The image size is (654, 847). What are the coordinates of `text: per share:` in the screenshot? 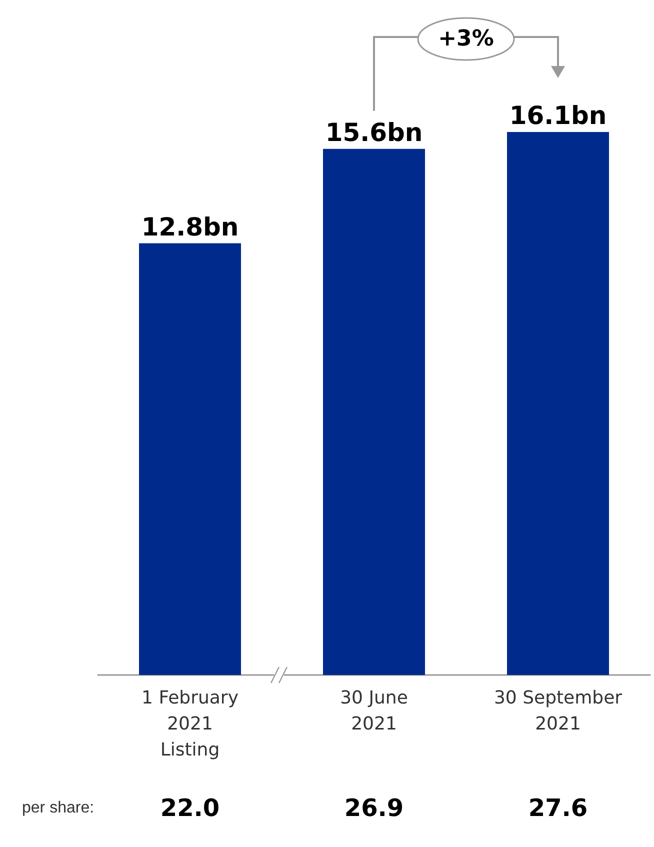 It's located at (58, 808).